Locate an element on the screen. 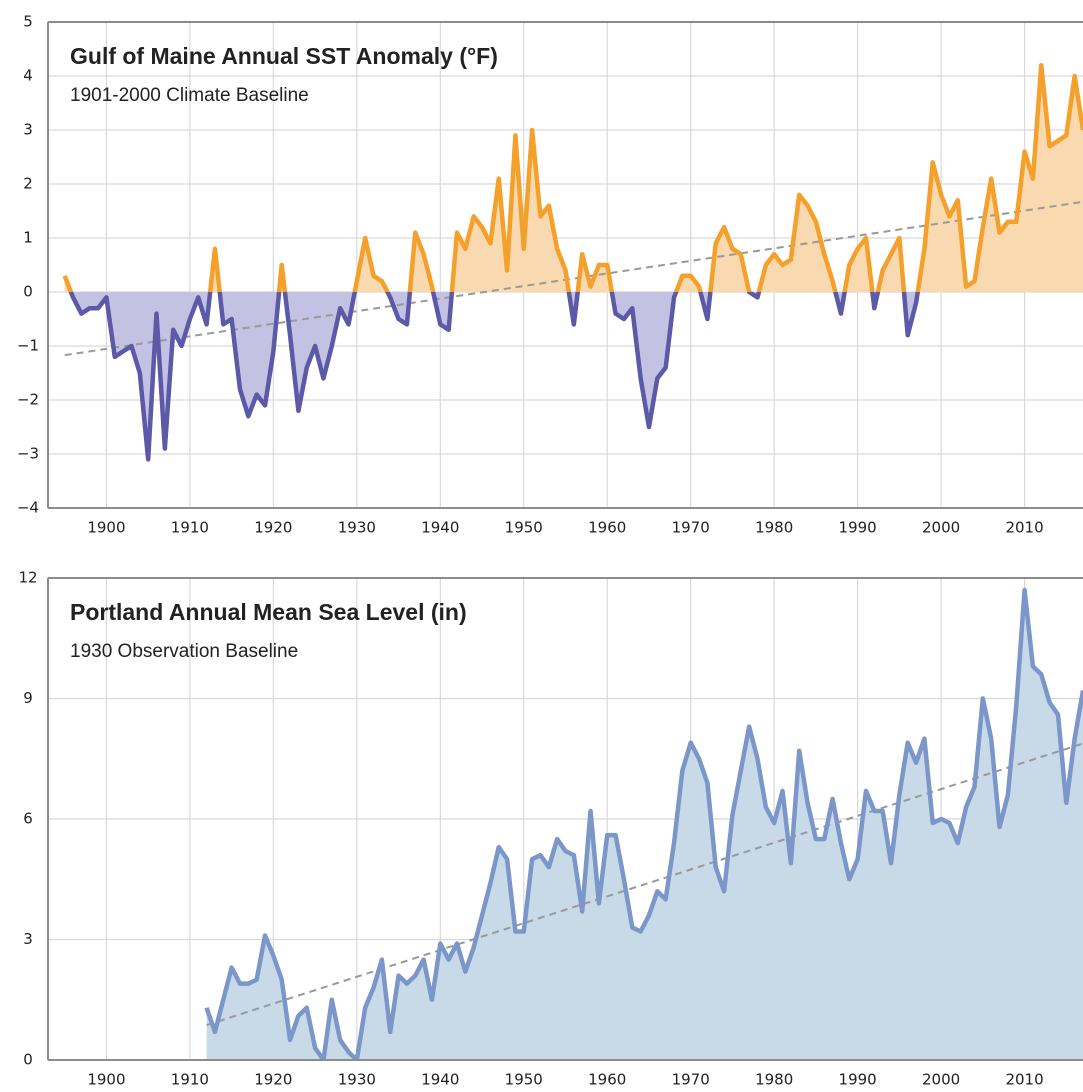  chart-title: Portland Annual Mean Sea Level (in) is located at coordinates (268, 612).